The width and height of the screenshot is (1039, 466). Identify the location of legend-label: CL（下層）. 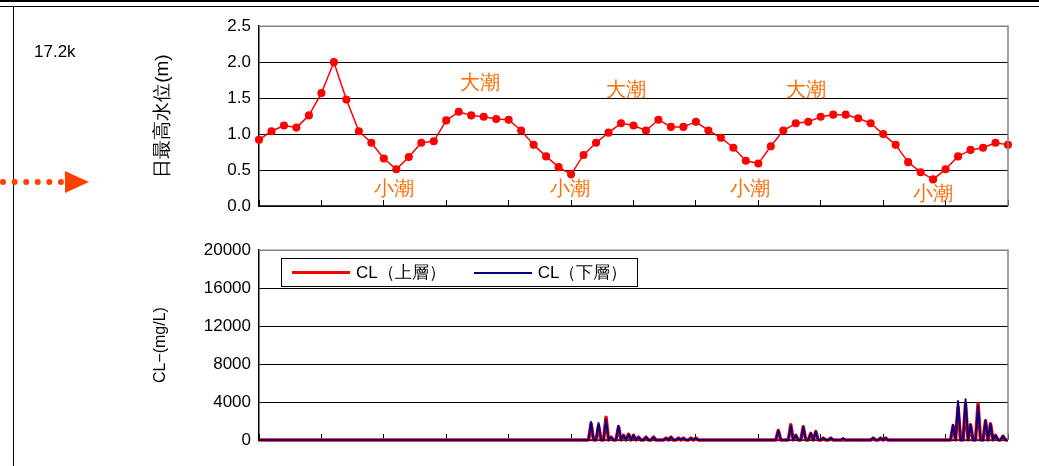
(582, 273).